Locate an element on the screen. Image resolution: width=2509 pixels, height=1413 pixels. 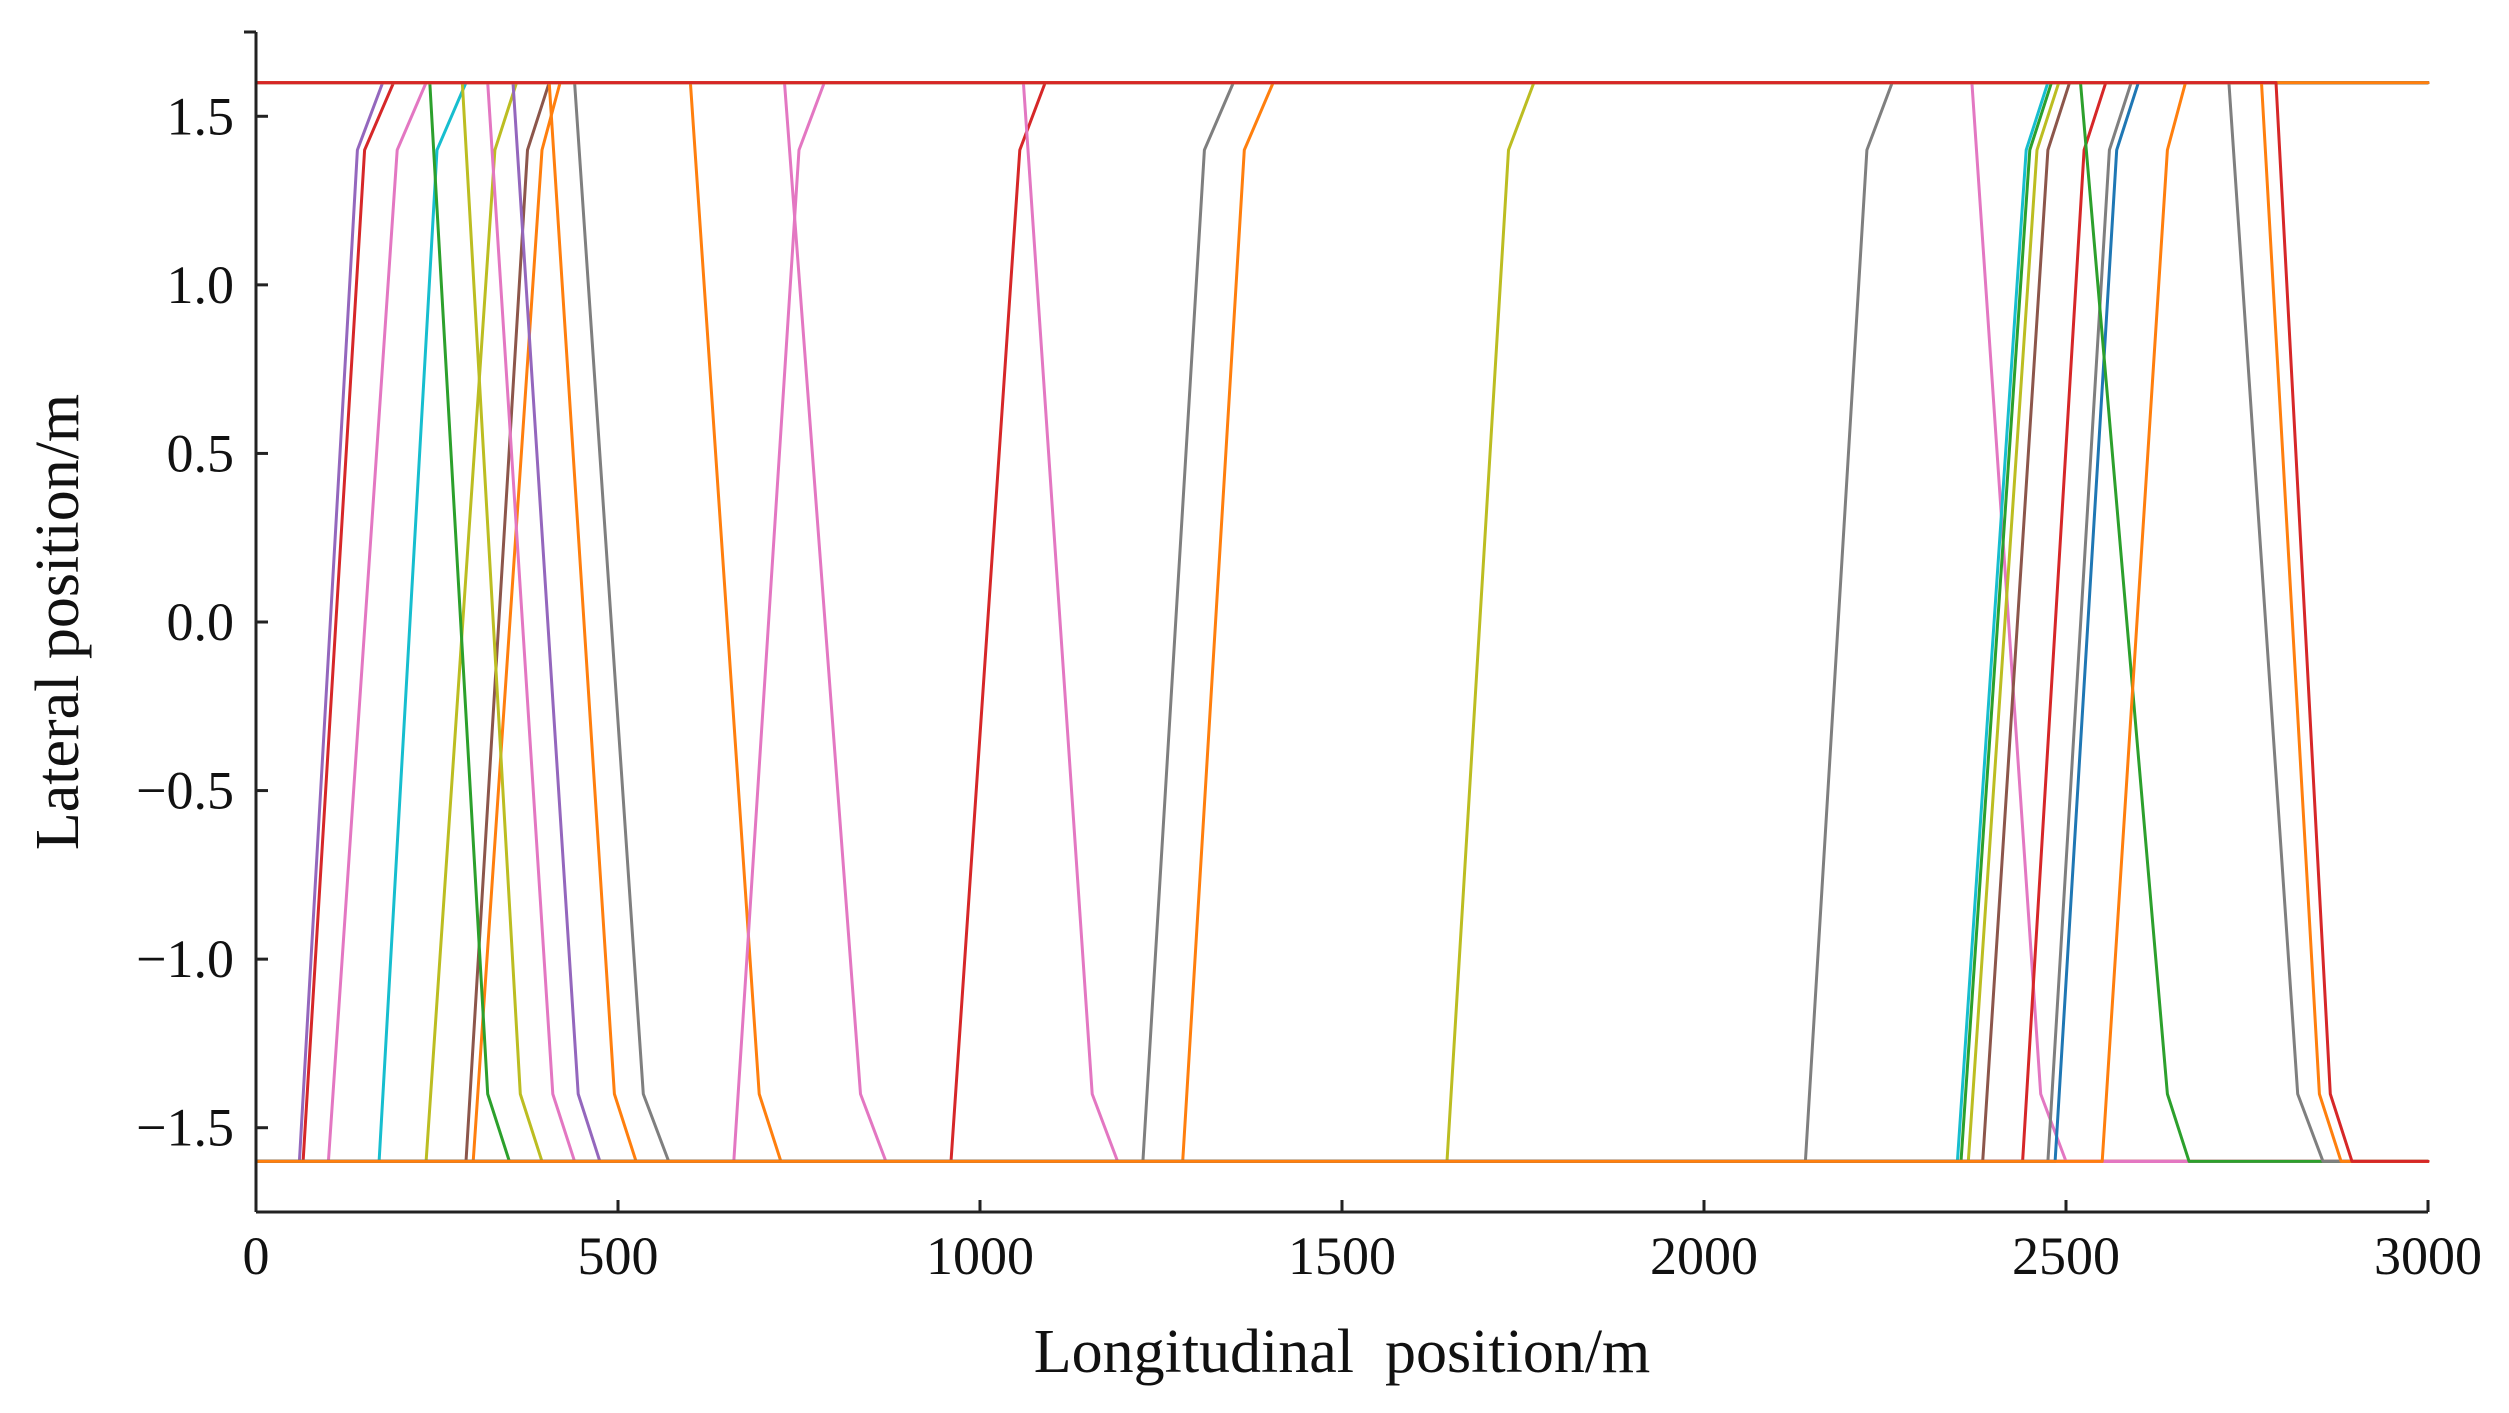
y-tick-label: −1.5 is located at coordinates (185, 1128).